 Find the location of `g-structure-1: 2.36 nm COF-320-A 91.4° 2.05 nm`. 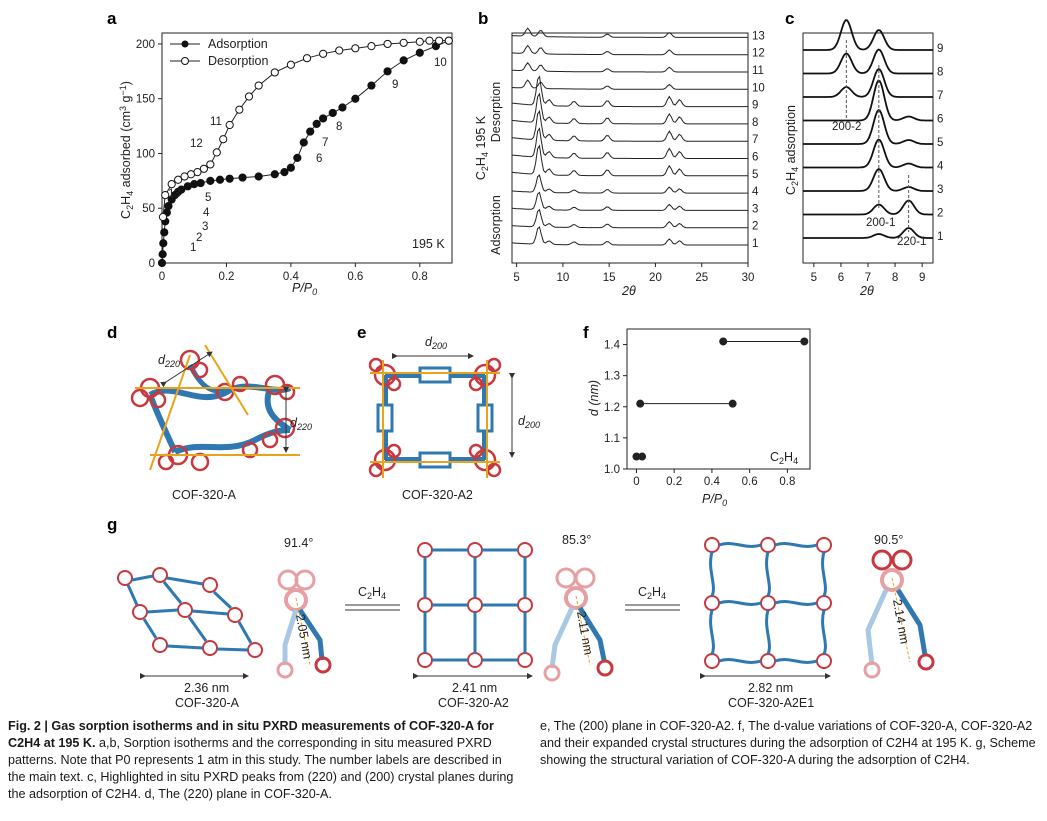

g-structure-1: 2.36 nm COF-320-A 91.4° 2.05 nm is located at coordinates (224, 623).